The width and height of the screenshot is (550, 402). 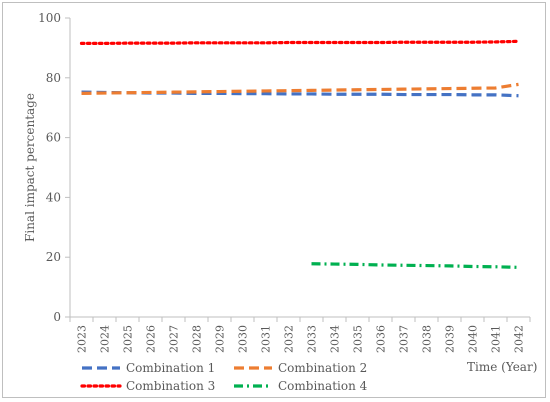 I want to click on x-axis-title: Time (Year), so click(x=502, y=367).